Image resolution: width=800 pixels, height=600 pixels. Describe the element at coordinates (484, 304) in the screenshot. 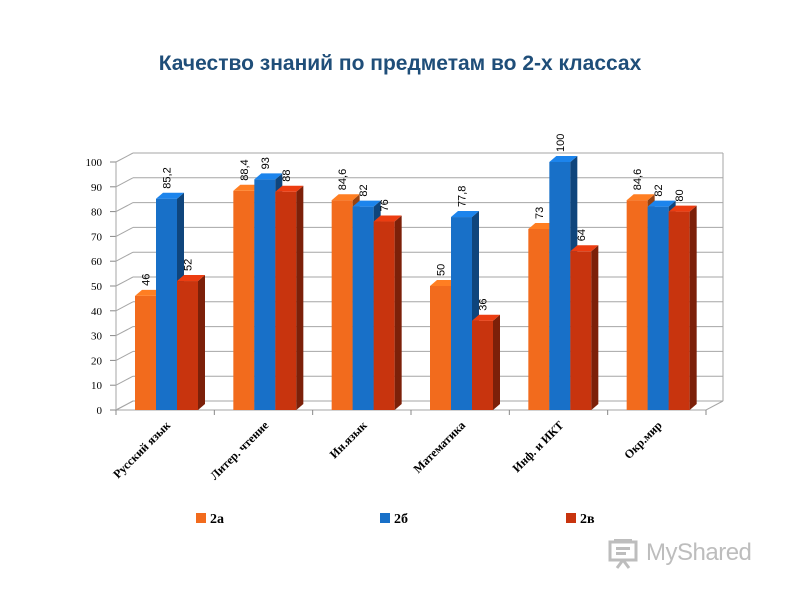

I see `data-label: 36` at that location.